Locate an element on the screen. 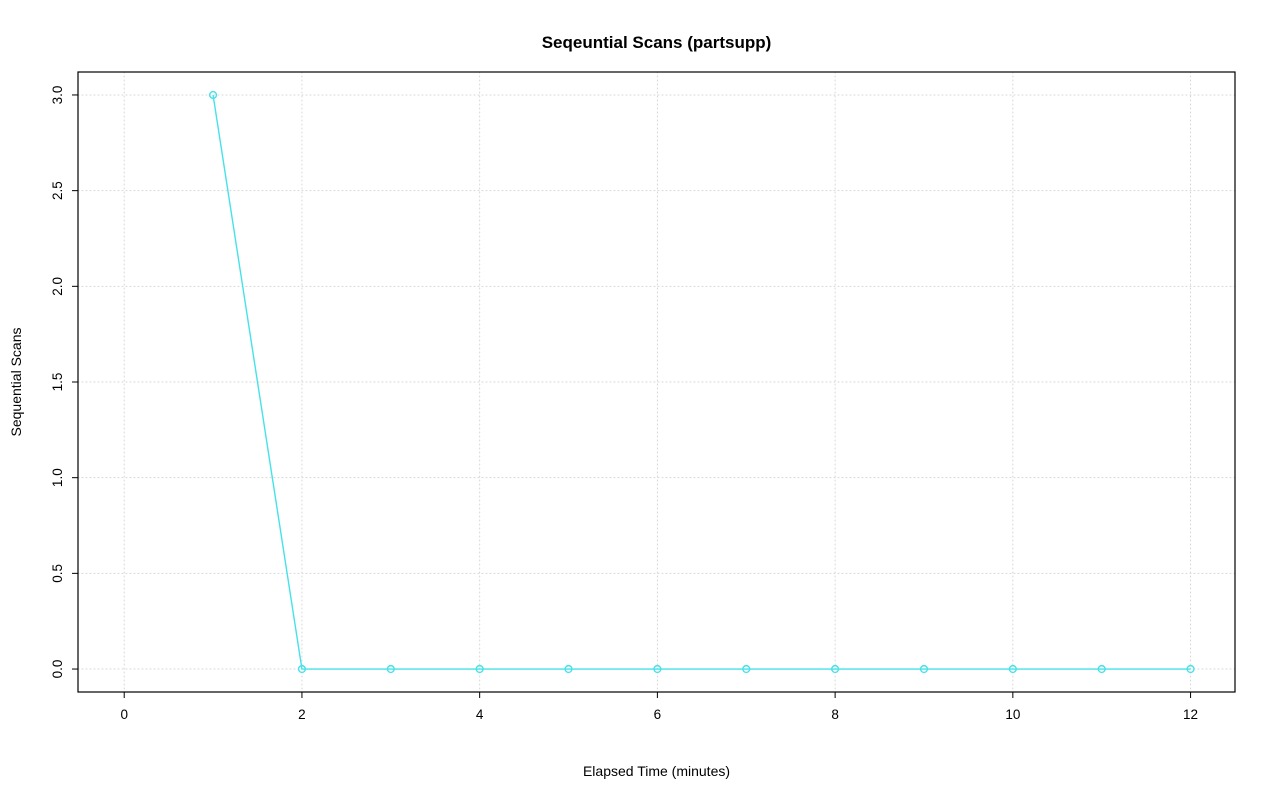 This screenshot has height=801, width=1280. y-tick-label: 0.0 is located at coordinates (57, 669).